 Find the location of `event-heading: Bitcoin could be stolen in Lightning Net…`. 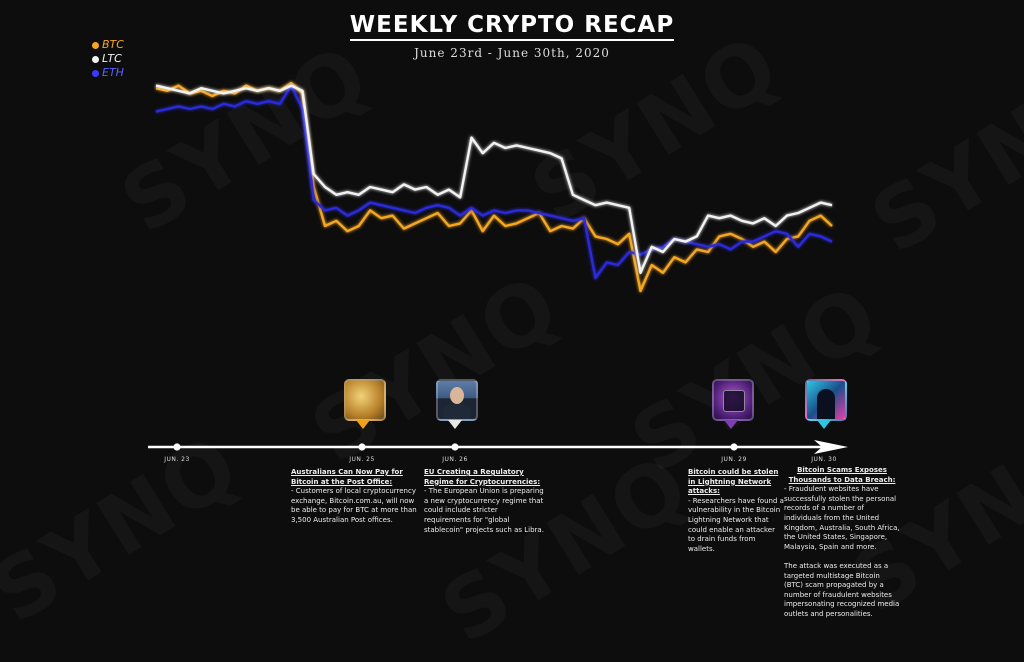

event-heading: Bitcoin could be stolen in Lightning Net… is located at coordinates (733, 482).